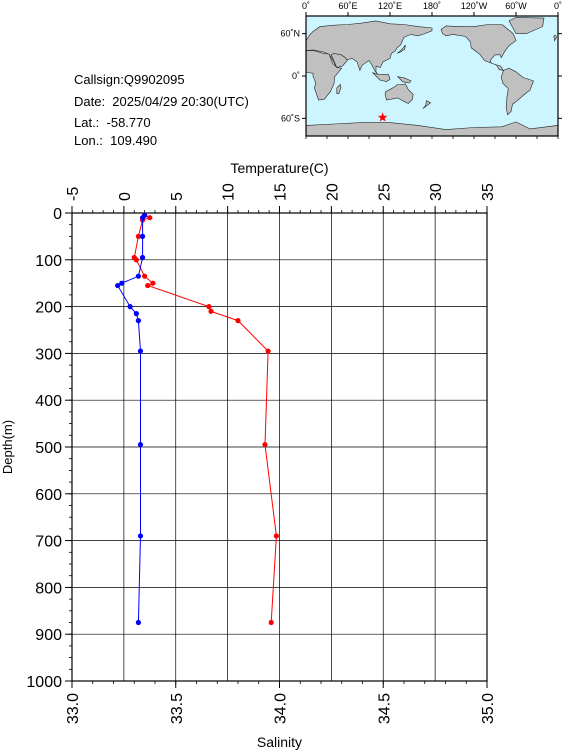 This screenshot has width=564, height=751. Describe the element at coordinates (290, 118) in the screenshot. I see `map-lat-label: 60˚S` at that location.